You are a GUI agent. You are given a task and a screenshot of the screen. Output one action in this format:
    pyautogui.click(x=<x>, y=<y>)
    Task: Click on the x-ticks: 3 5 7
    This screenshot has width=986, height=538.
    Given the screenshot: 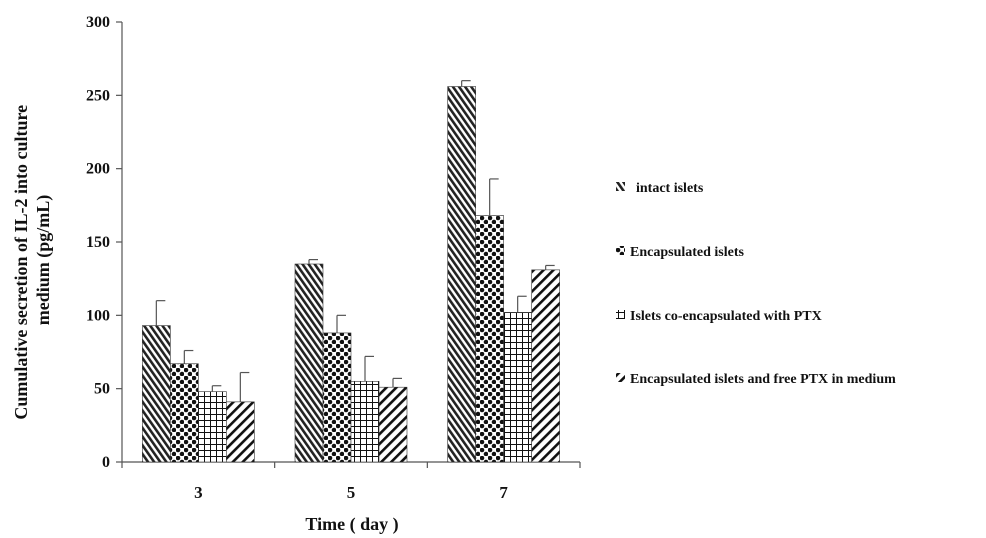 What is the action you would take?
    pyautogui.click(x=351, y=482)
    